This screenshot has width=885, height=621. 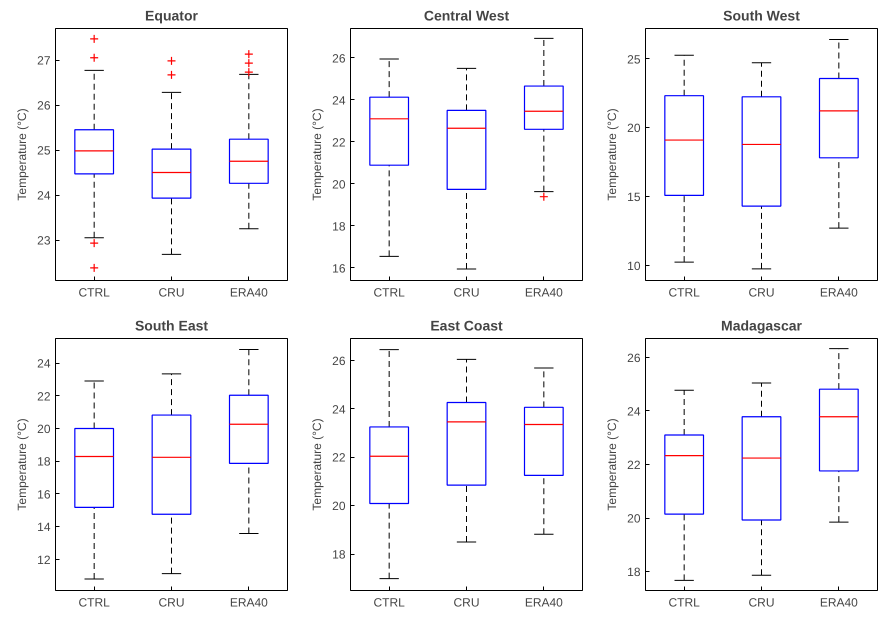 I want to click on chart-title: South East, so click(x=171, y=326).